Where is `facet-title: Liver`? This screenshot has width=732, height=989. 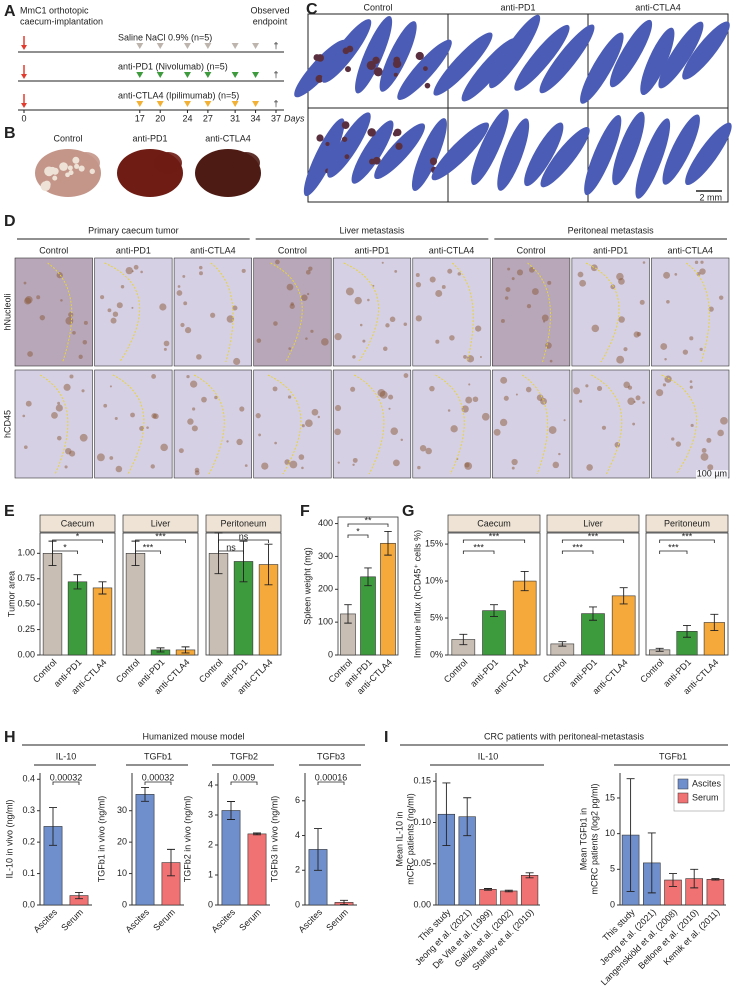
facet-title: Liver is located at coordinates (593, 523).